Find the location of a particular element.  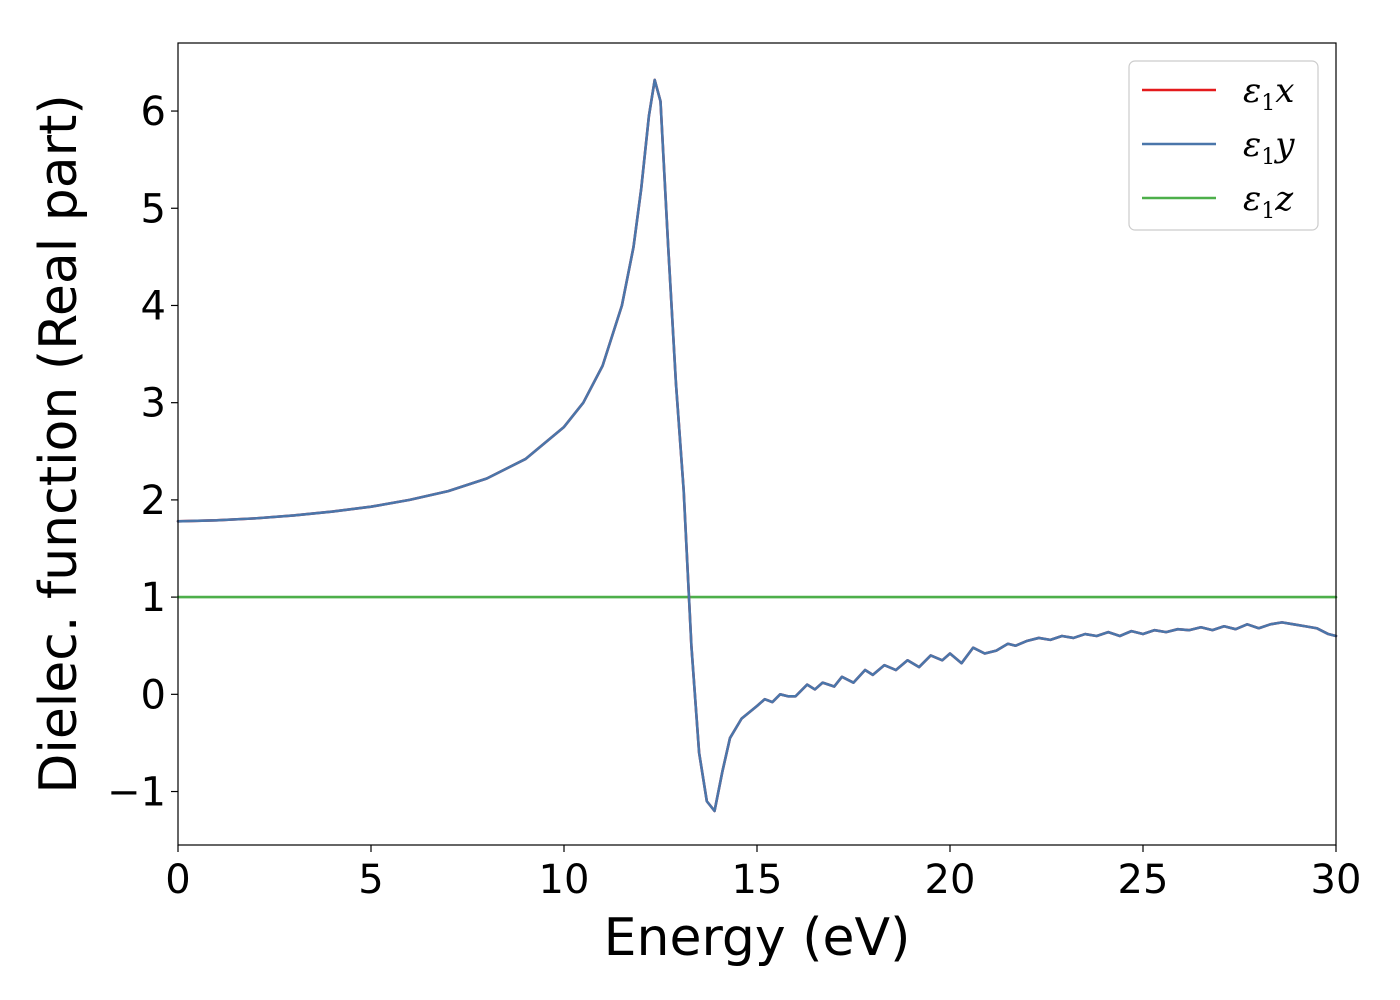

legend-label-y: ε1y is located at coordinates (1269, 147).